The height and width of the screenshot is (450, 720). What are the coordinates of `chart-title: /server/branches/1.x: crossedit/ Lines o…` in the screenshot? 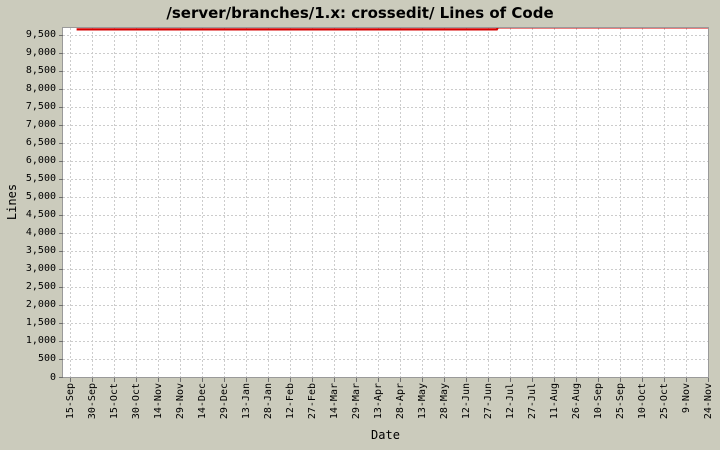 It's located at (360, 13).